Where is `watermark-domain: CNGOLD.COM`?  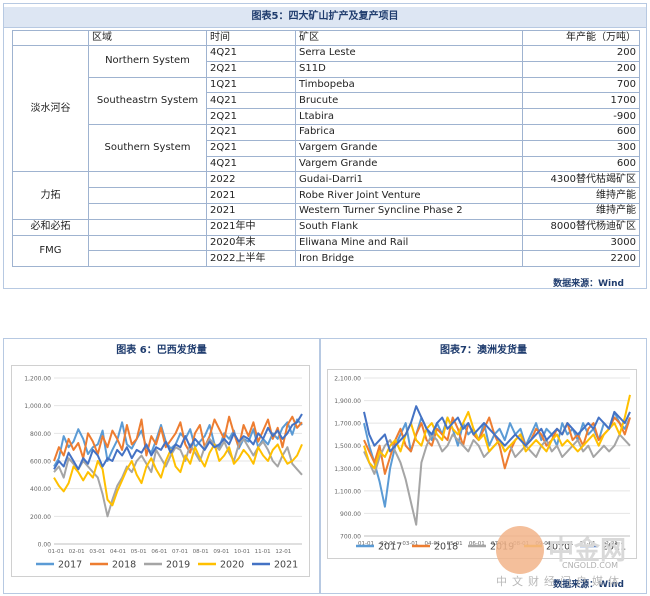
watermark-domain: CNGOLD.COM is located at coordinates (590, 565).